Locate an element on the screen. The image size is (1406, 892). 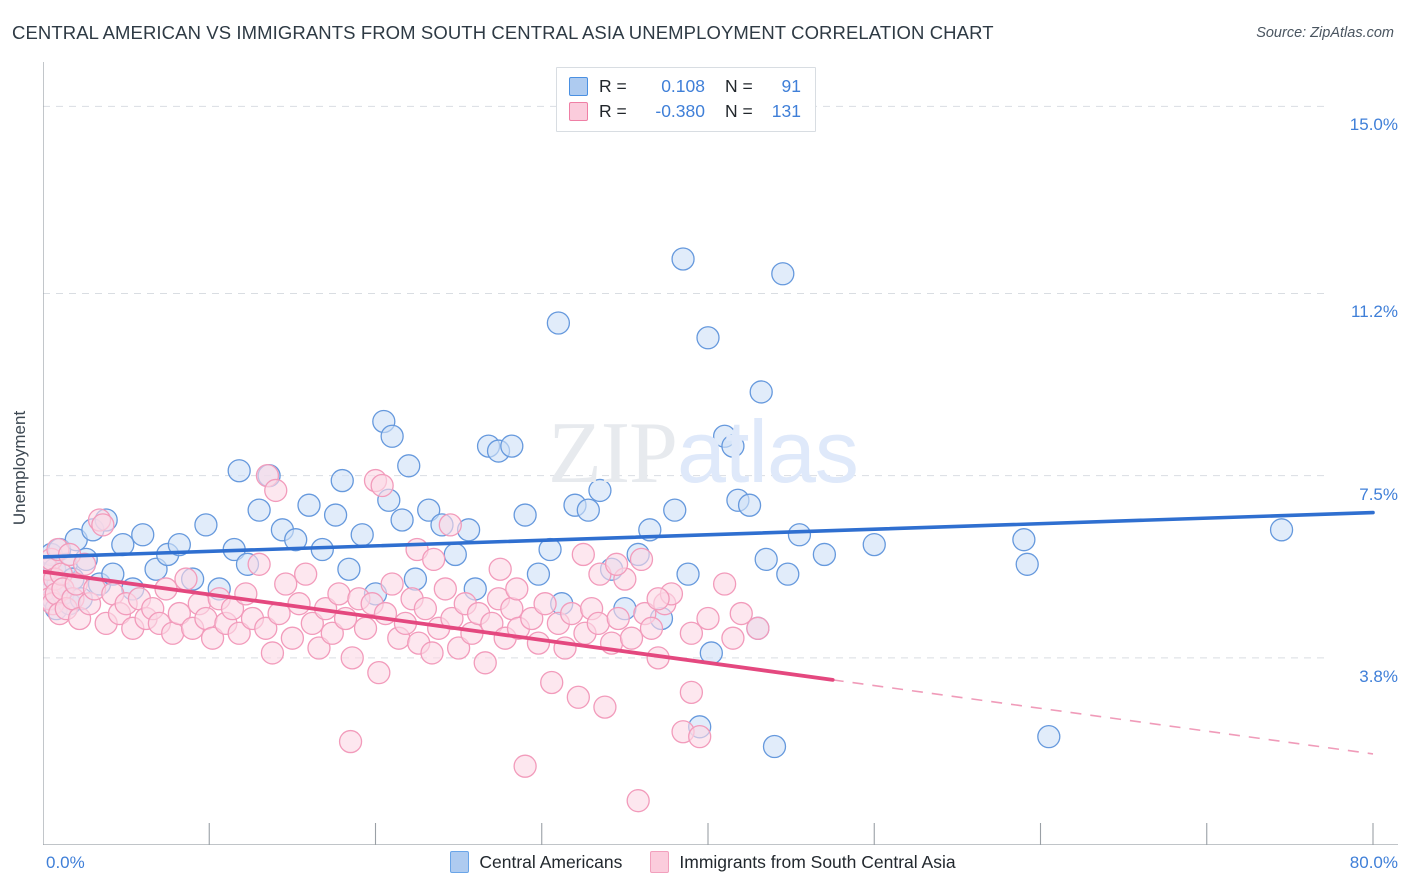
trendline-pink-dashed is located at coordinates (1103, 717).